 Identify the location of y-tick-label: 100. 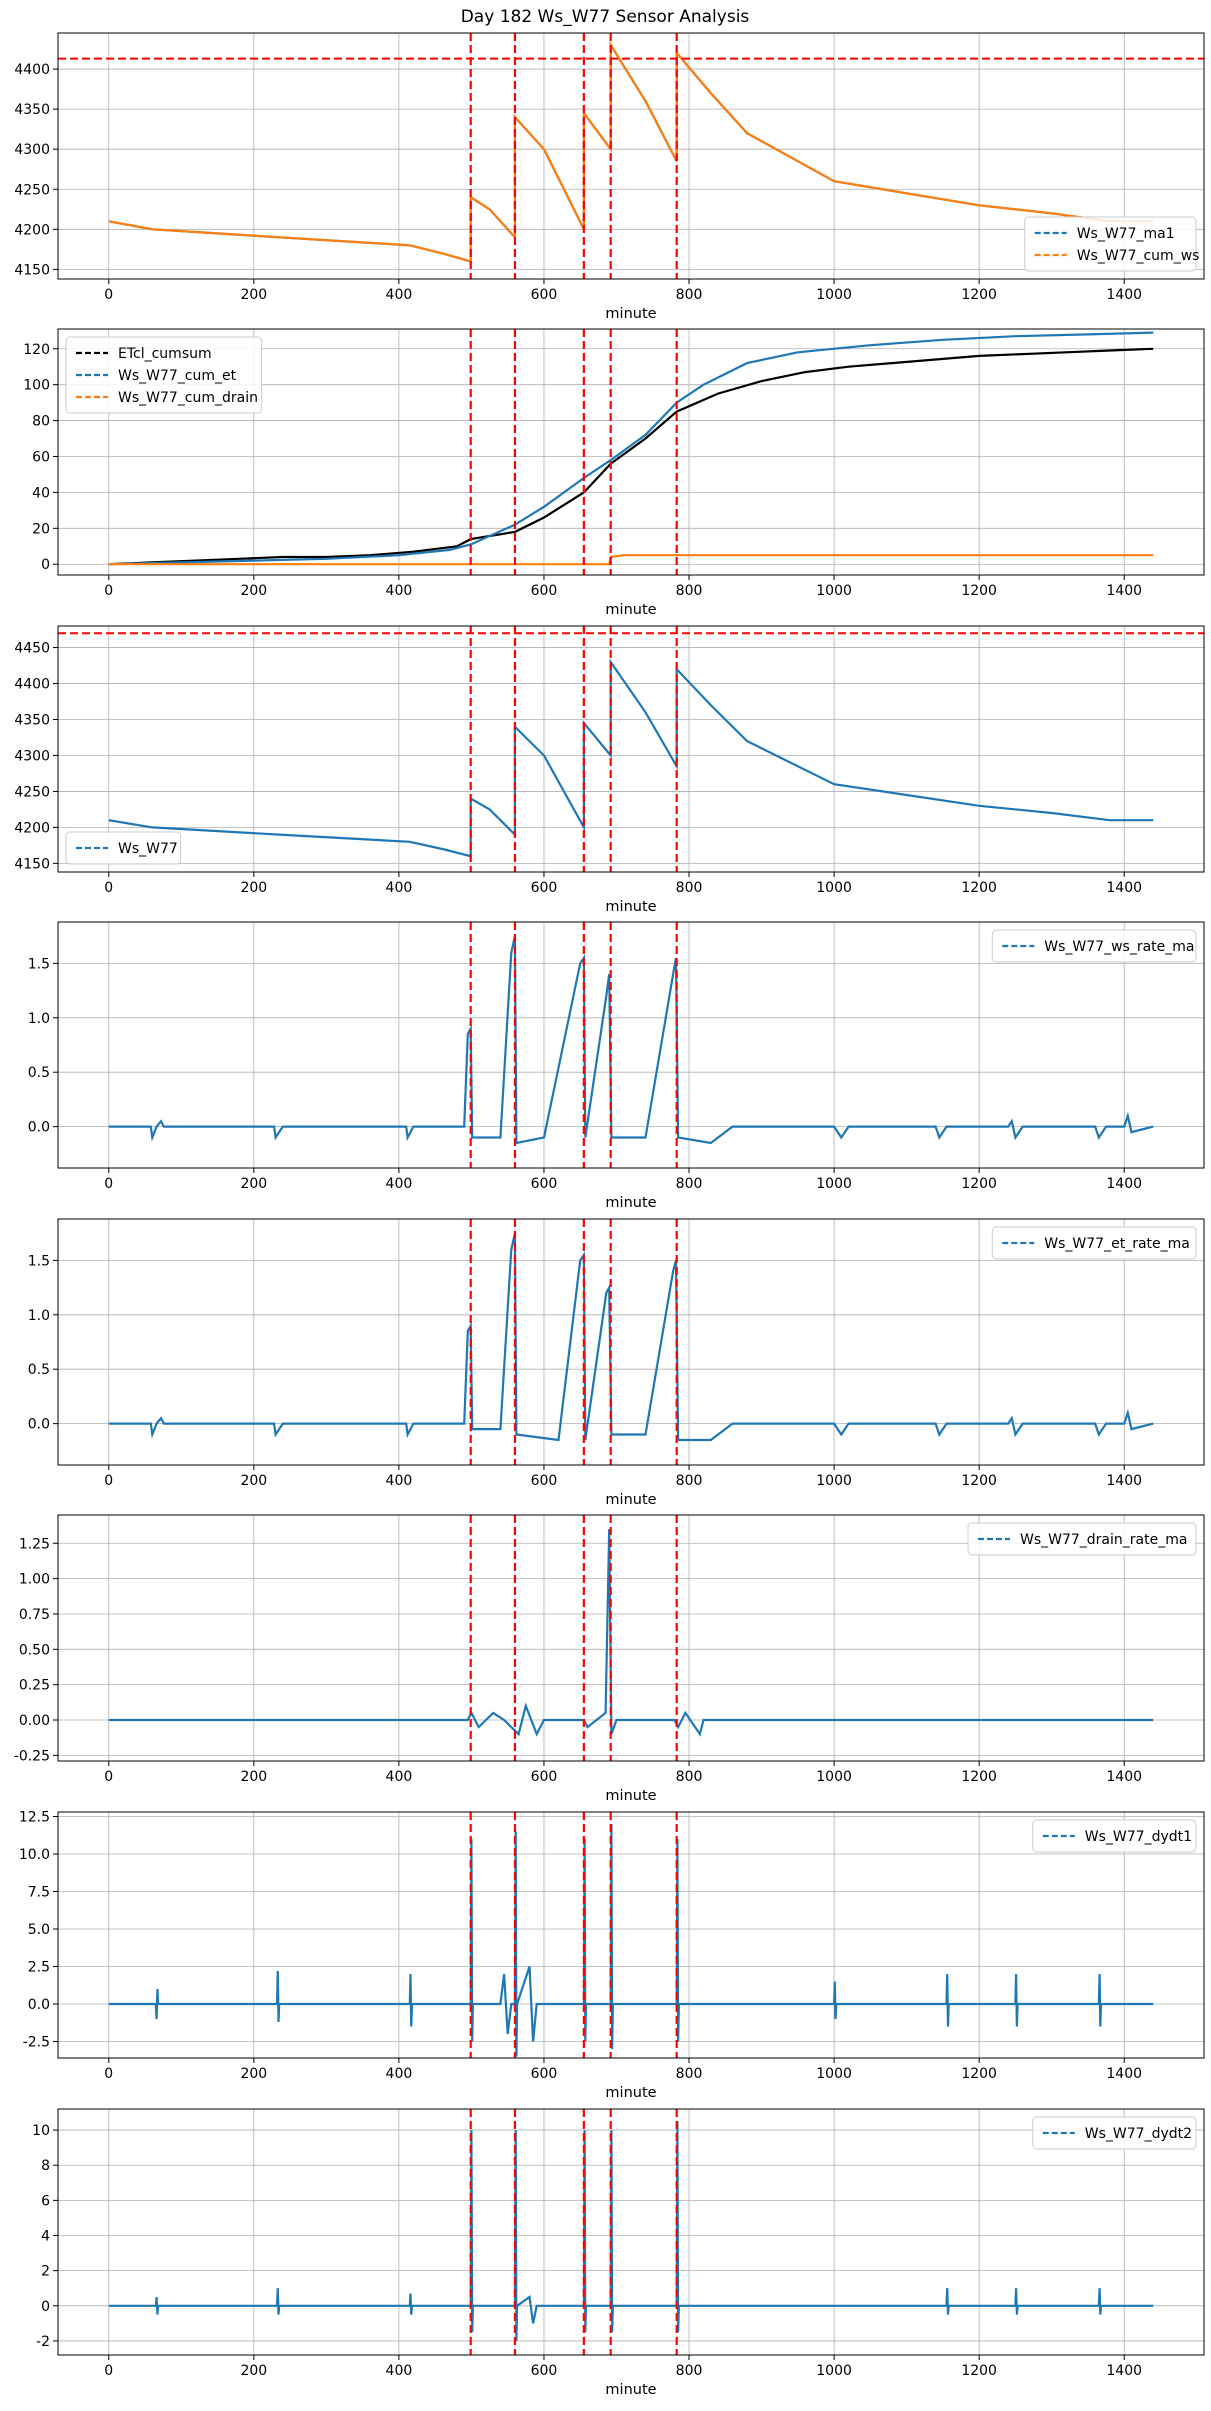
(36, 386).